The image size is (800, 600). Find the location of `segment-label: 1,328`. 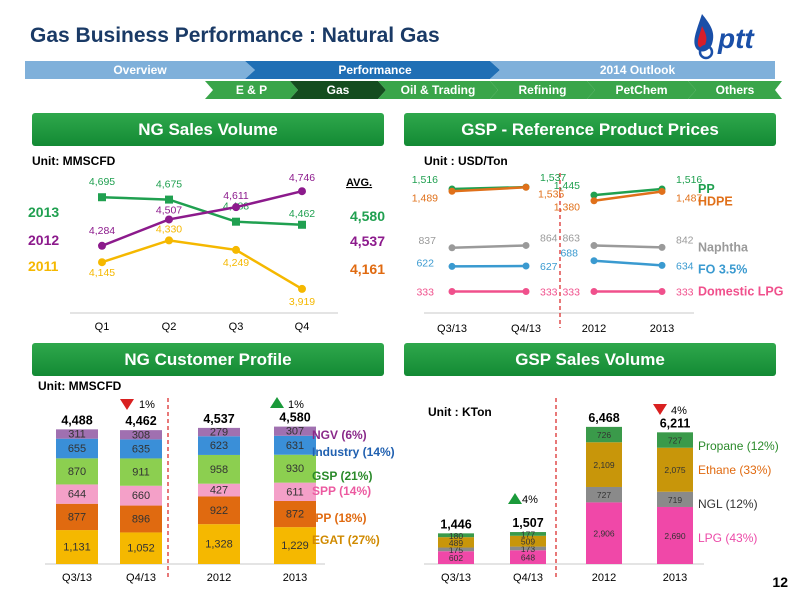

segment-label: 1,328 is located at coordinates (219, 545).